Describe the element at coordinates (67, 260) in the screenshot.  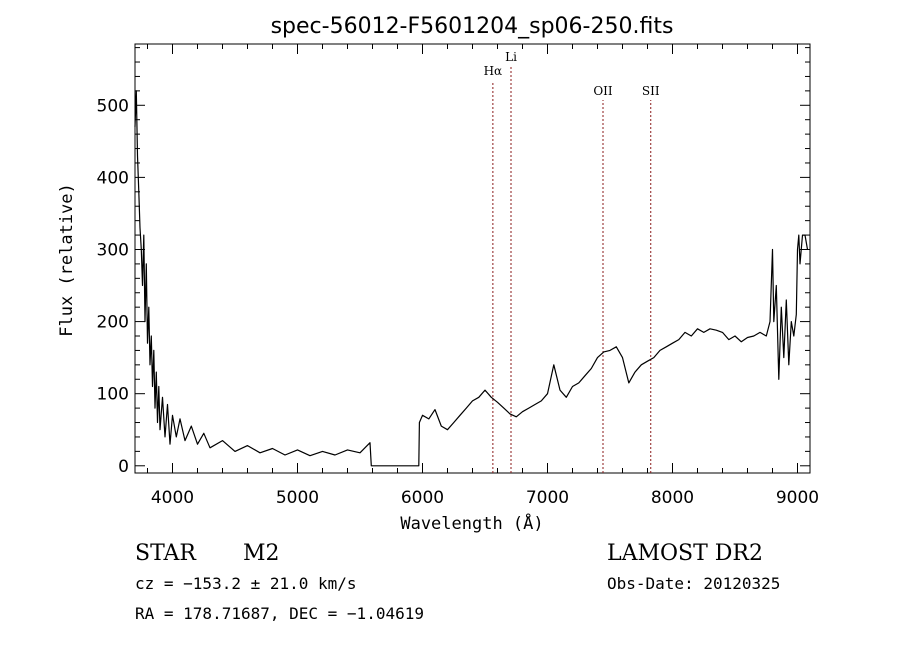
I see `y-axis-label: Flux (relative)` at that location.